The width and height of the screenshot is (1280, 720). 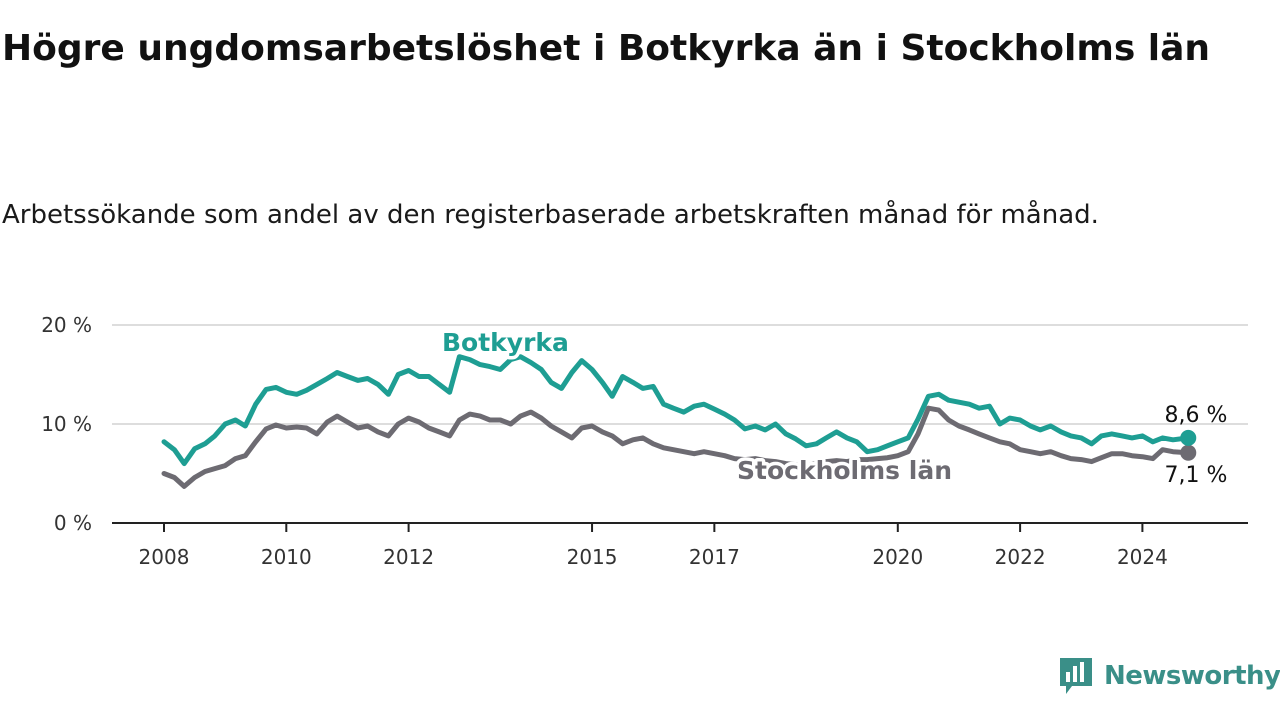 I want to click on y-tick-label: 10 %, so click(x=66, y=424).